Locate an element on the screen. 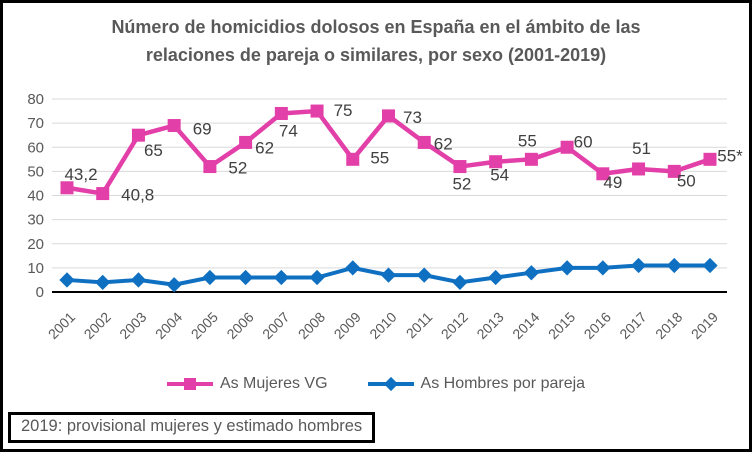 The height and width of the screenshot is (452, 752). svg-text: 2005 is located at coordinates (204, 325).